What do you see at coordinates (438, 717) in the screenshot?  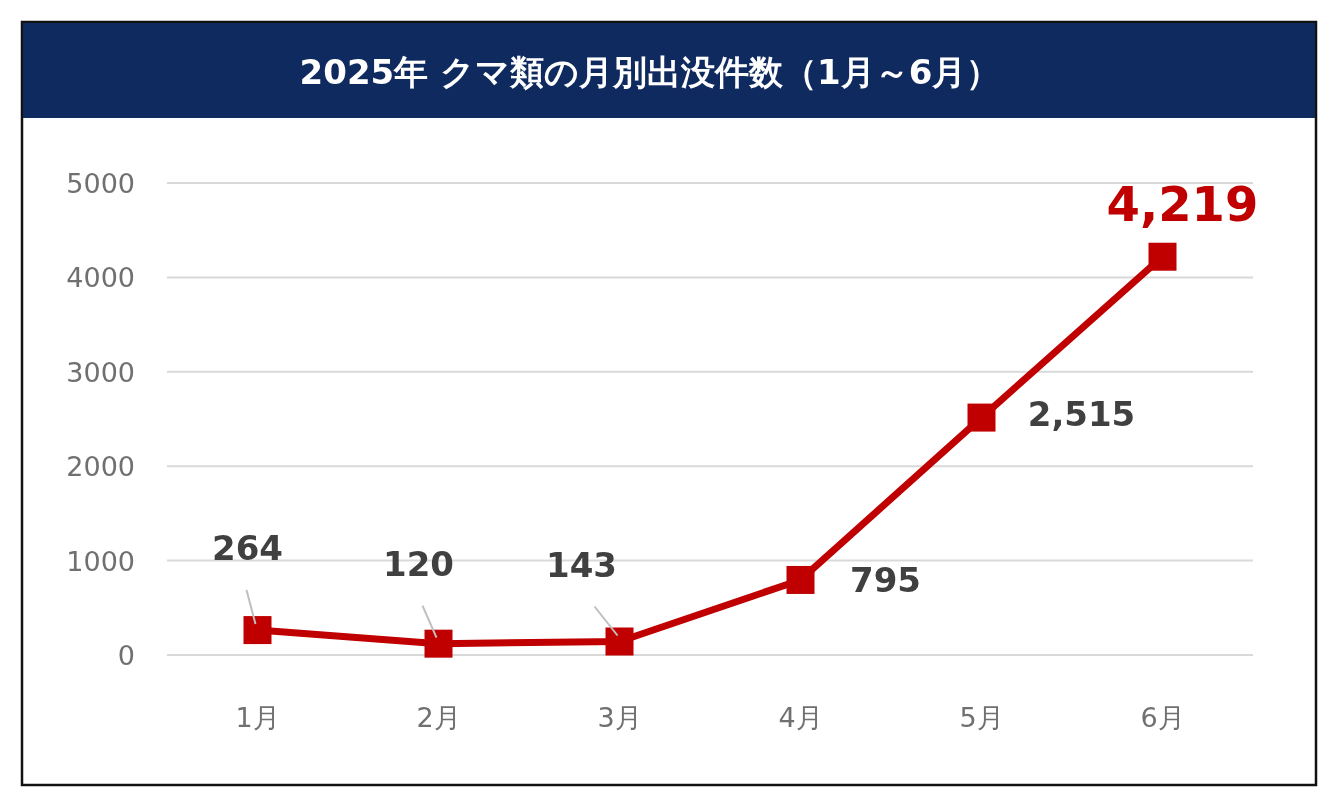 I see `x-tick-label: 2月` at bounding box center [438, 717].